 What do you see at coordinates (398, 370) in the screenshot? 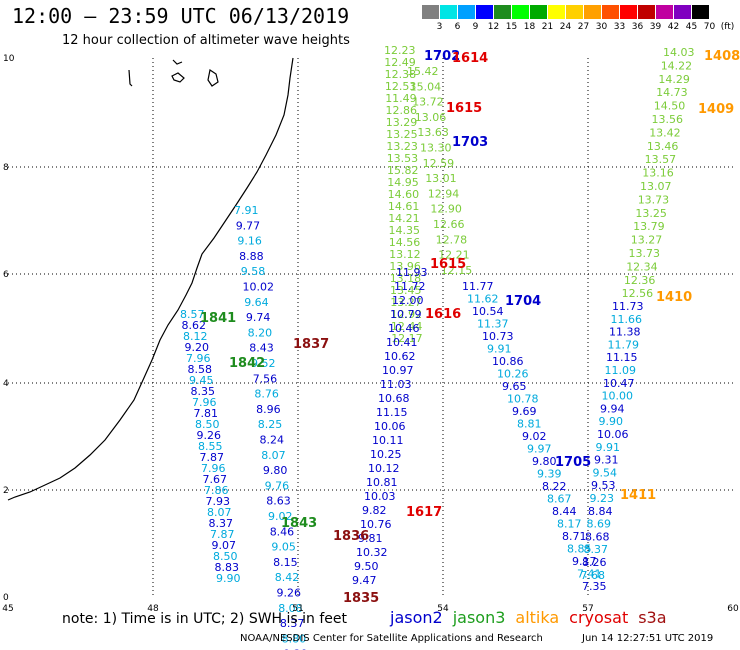
I see `swh-value-label: 10.97` at bounding box center [398, 370].